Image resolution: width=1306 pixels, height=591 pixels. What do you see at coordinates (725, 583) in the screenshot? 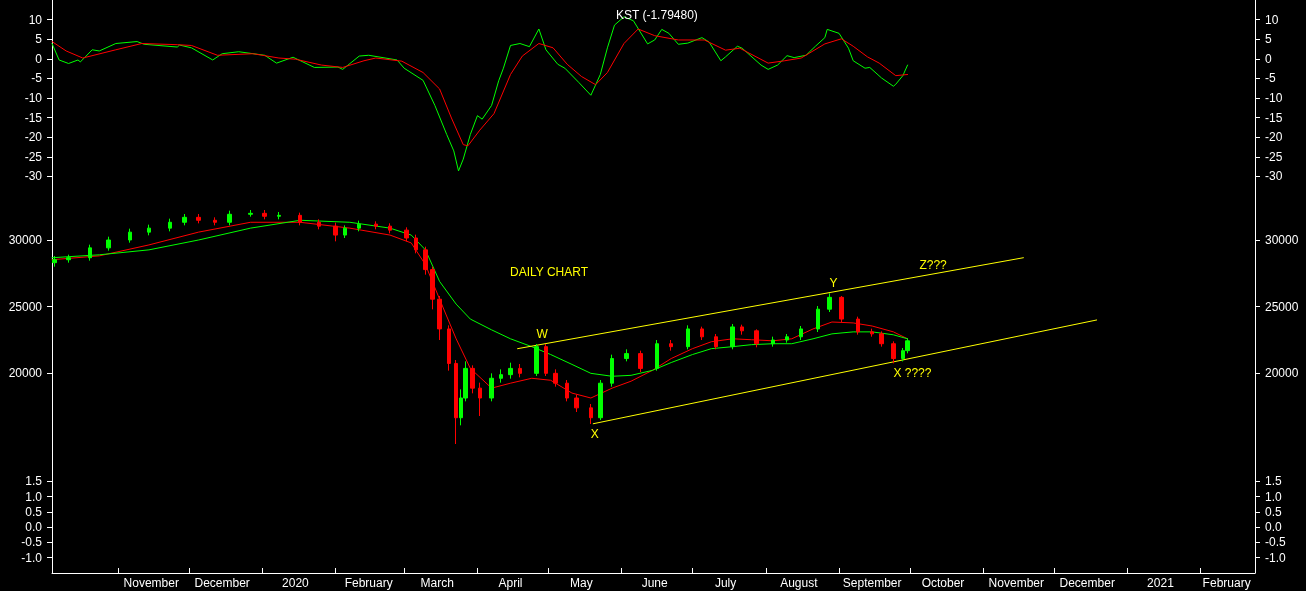
I see `x-tick-label: July` at bounding box center [725, 583].